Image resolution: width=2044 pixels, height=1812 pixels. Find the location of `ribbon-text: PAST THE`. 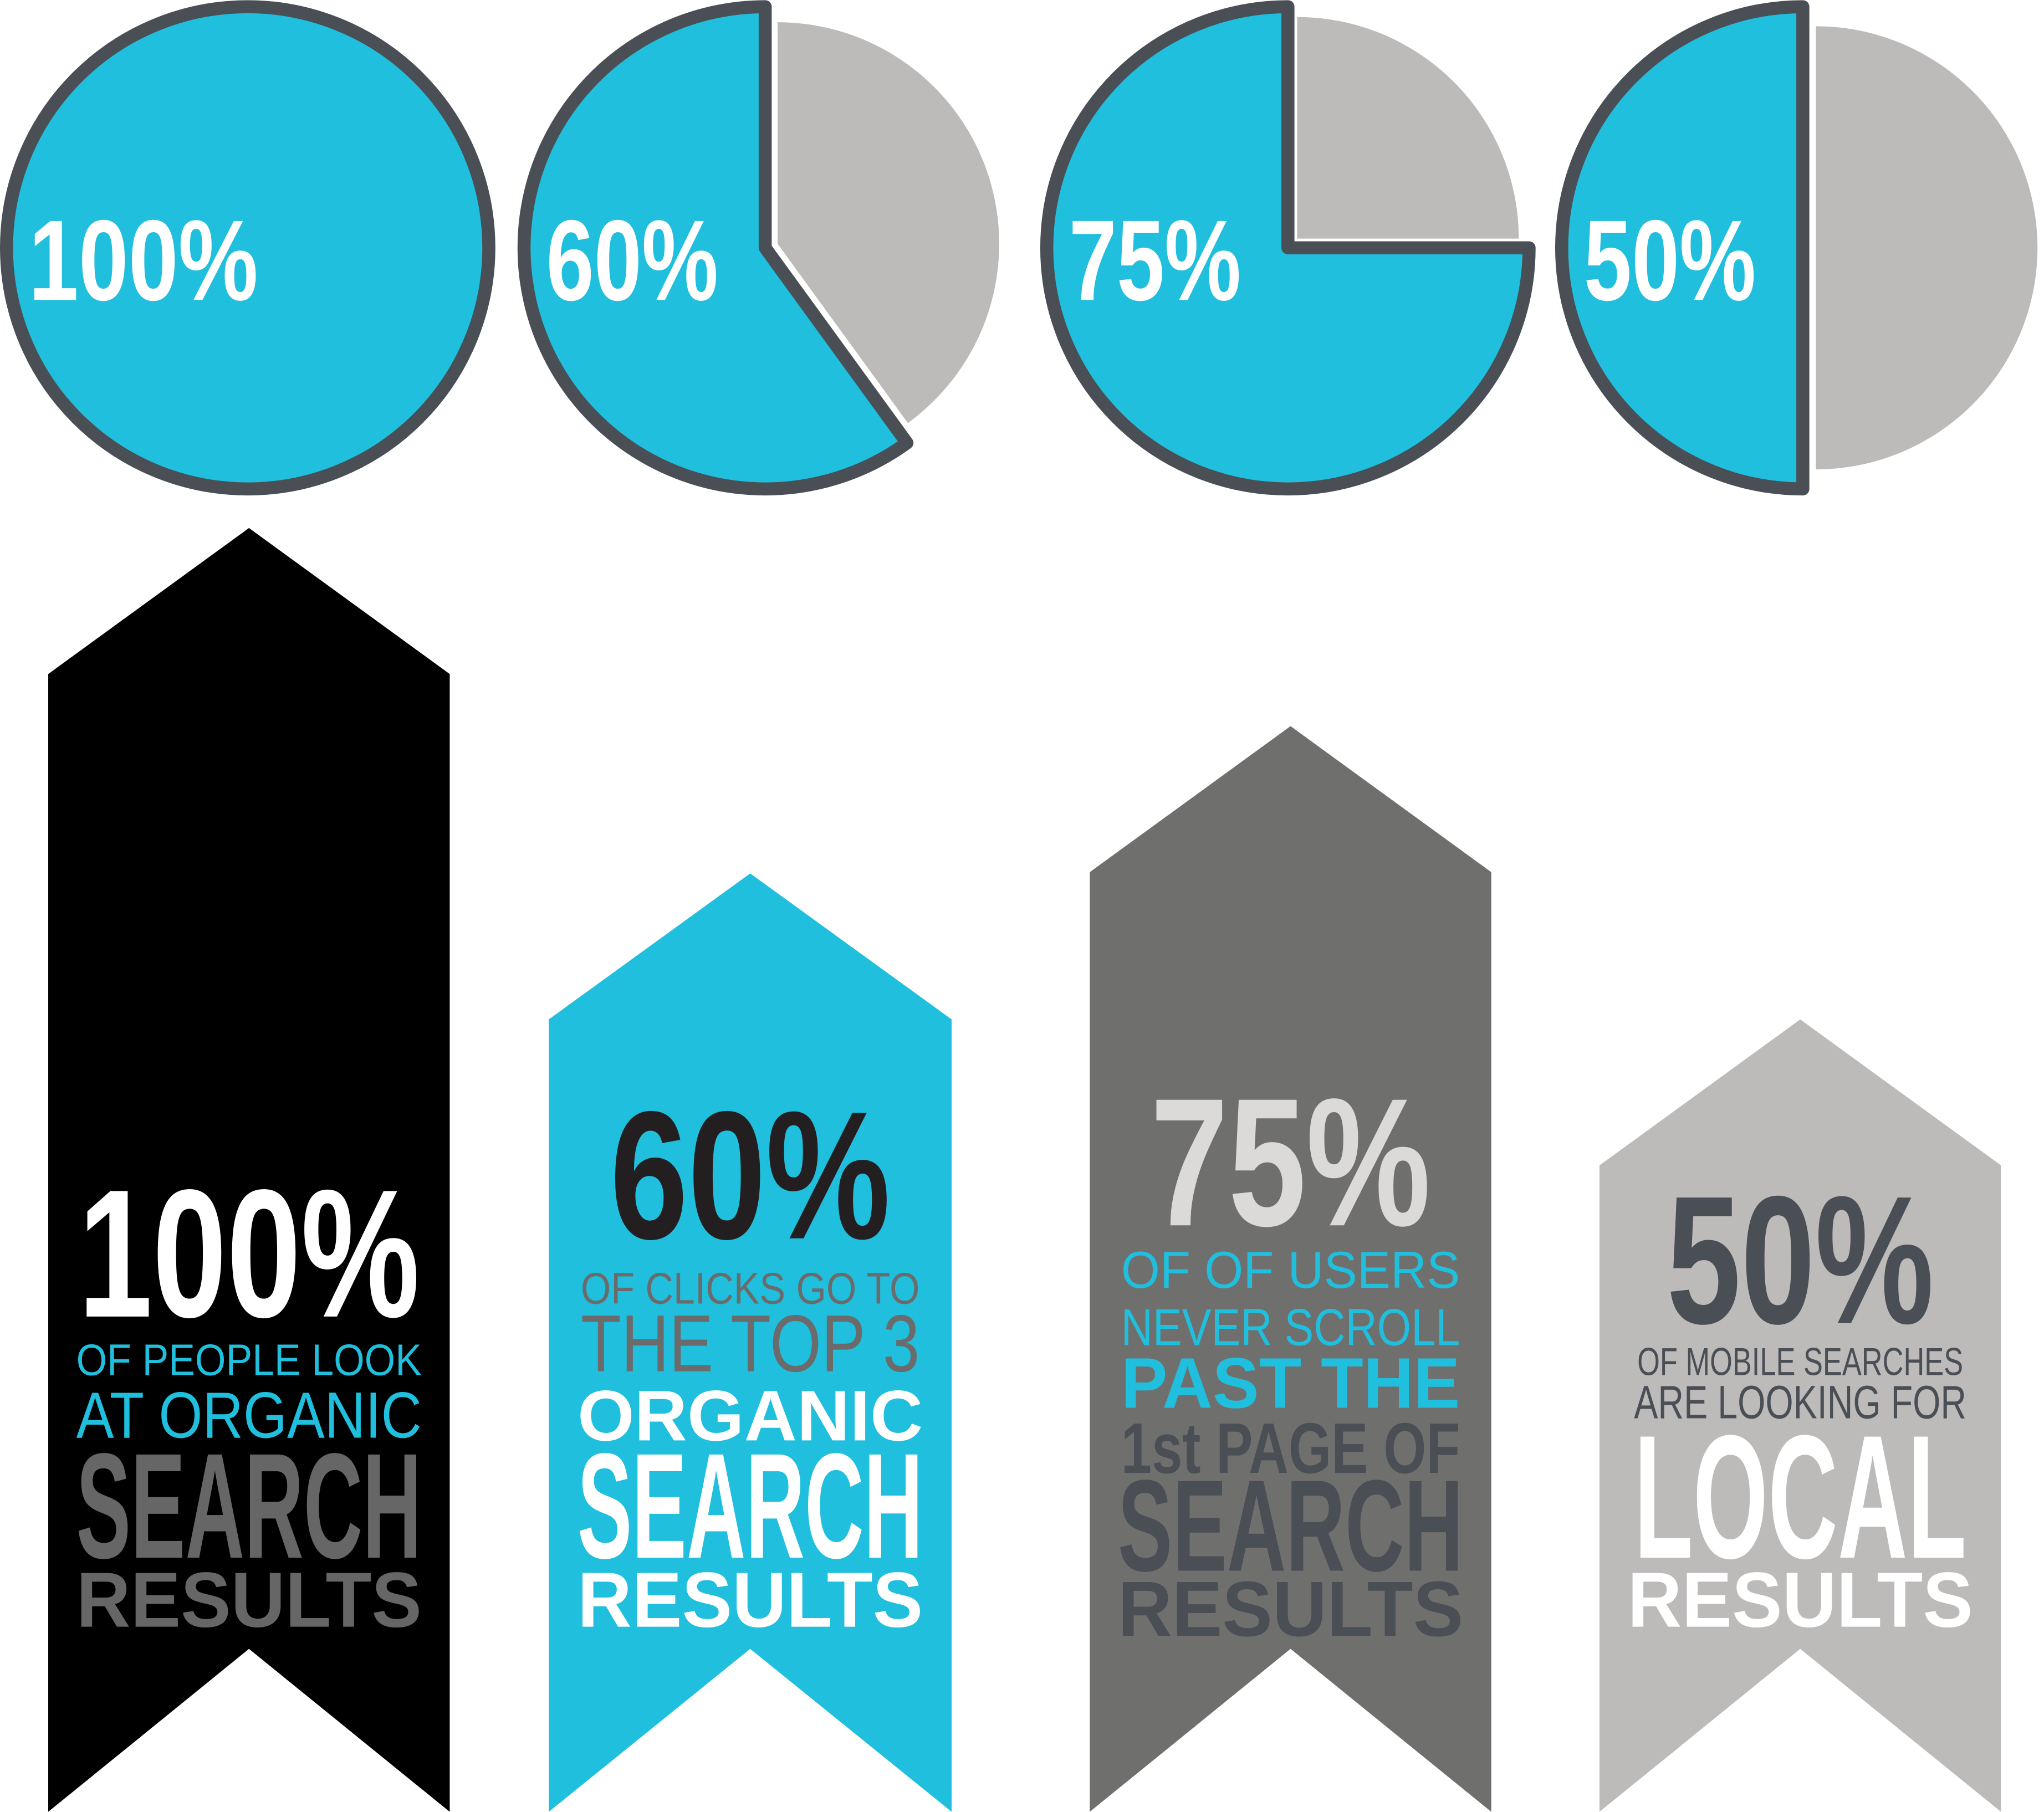

ribbon-text: PAST THE is located at coordinates (1291, 1384).